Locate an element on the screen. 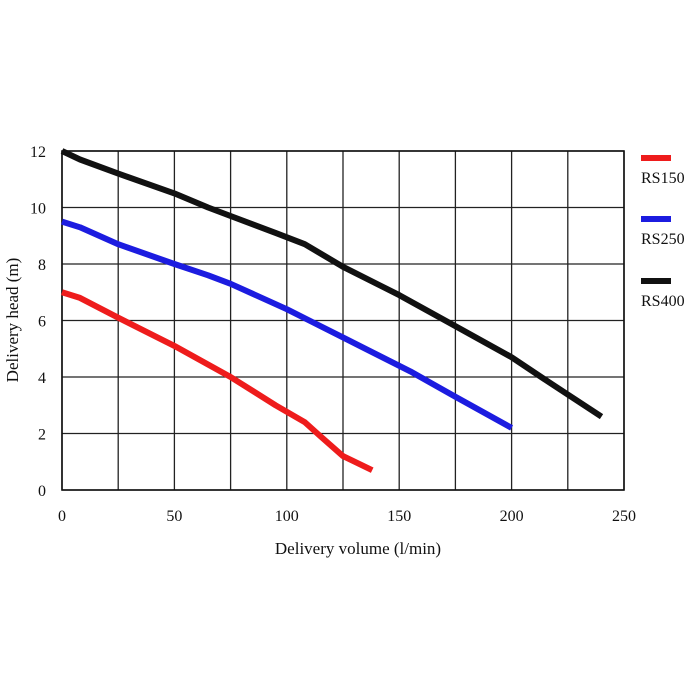  legend-label-rs400: RS400 is located at coordinates (663, 301).